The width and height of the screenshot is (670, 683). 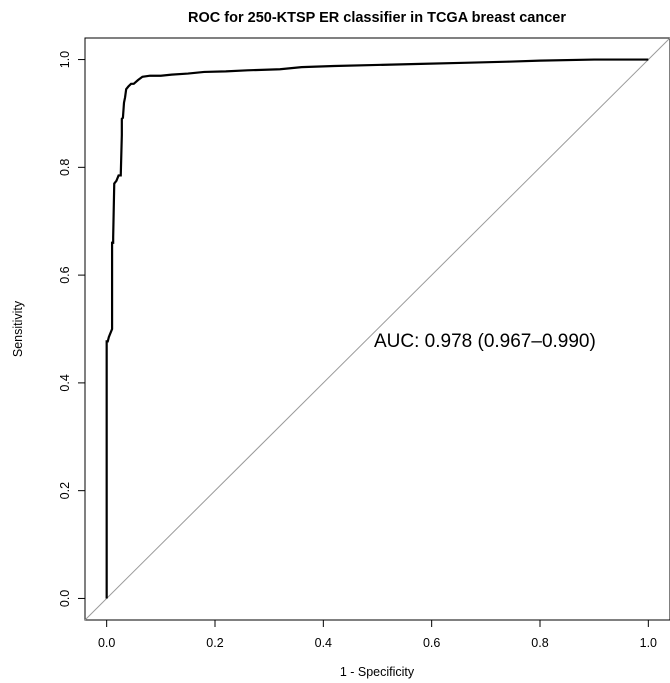 I want to click on x-tick-label: 0.0, so click(x=106, y=643).